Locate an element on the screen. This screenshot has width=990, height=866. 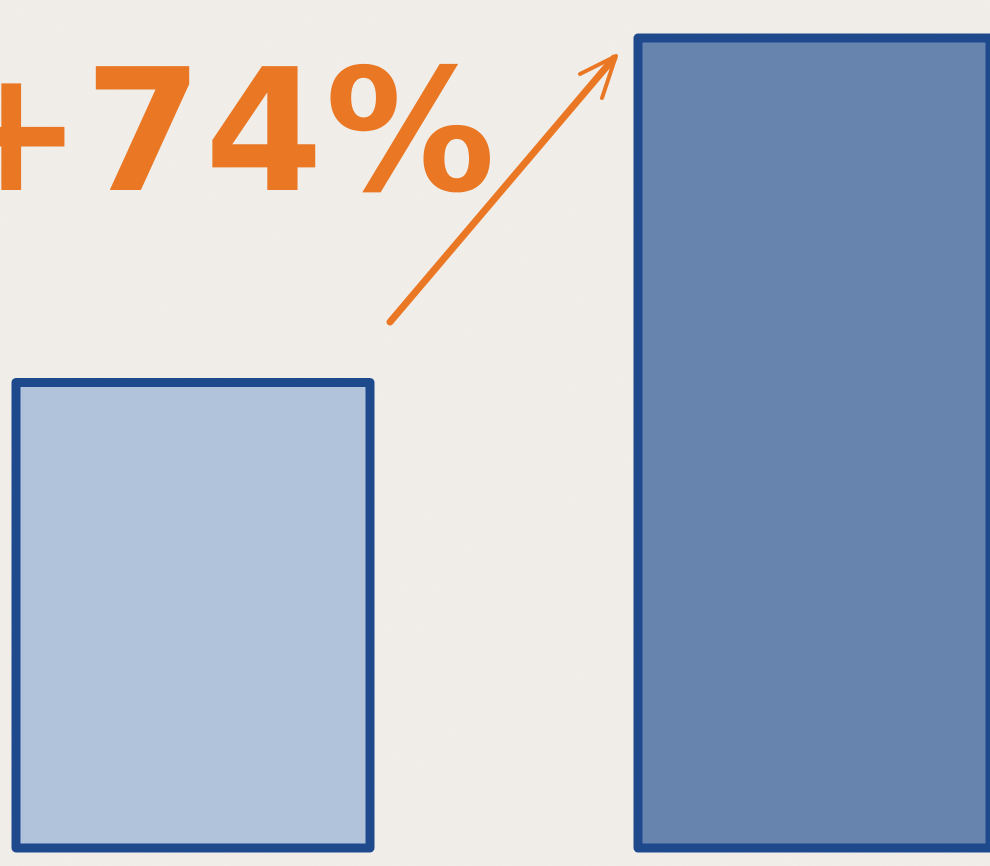
growth-arrow is located at coordinates (502, 190).